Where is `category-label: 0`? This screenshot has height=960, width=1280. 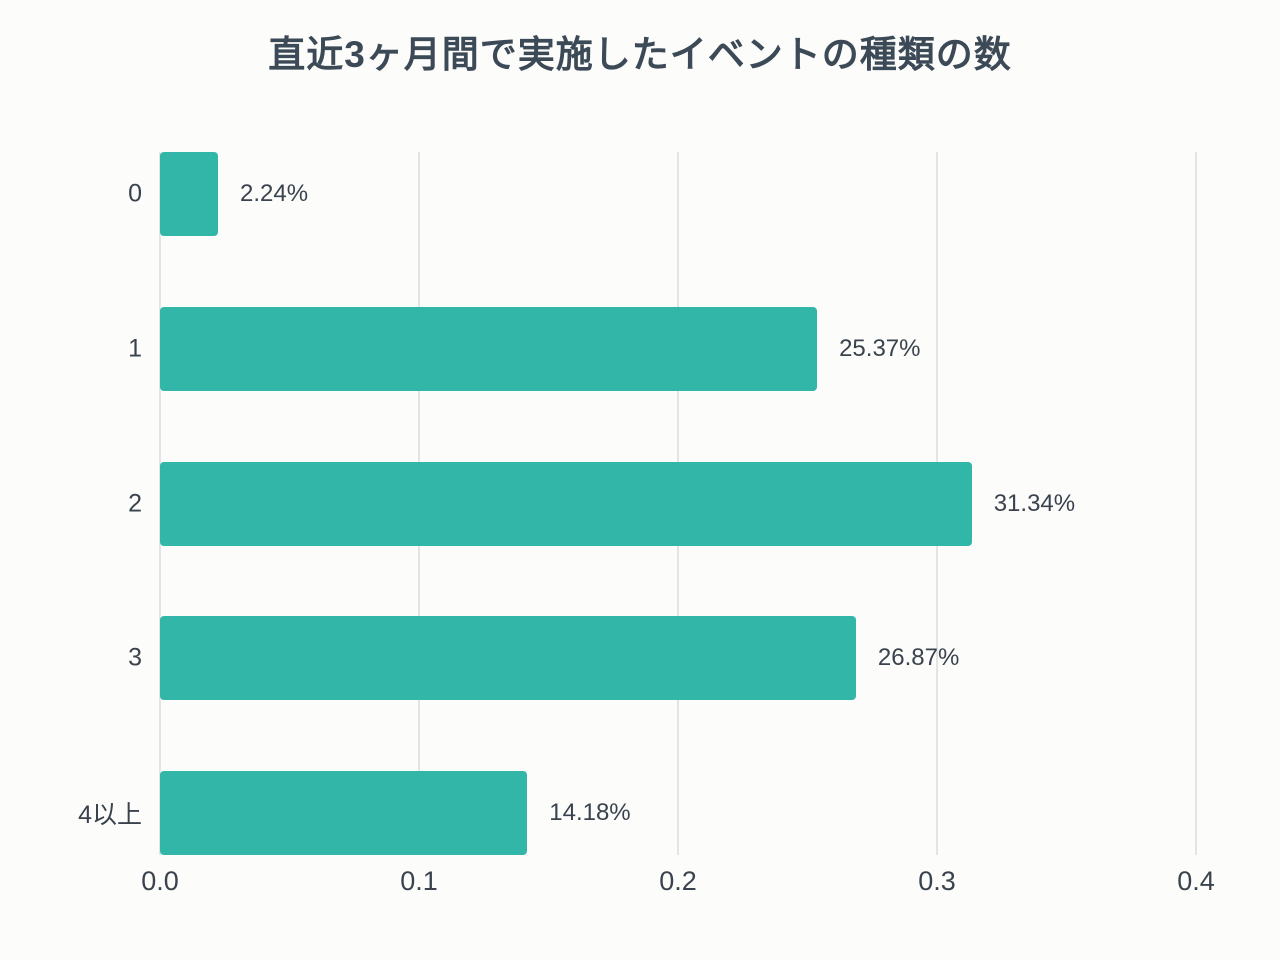 category-label: 0 is located at coordinates (135, 193).